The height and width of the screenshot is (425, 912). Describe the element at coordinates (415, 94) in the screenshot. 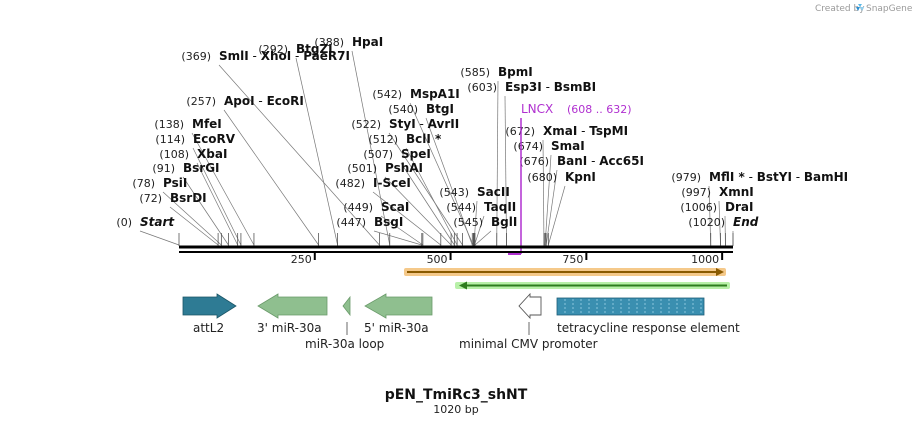

I see `site-label: (542) MspA1I` at that location.